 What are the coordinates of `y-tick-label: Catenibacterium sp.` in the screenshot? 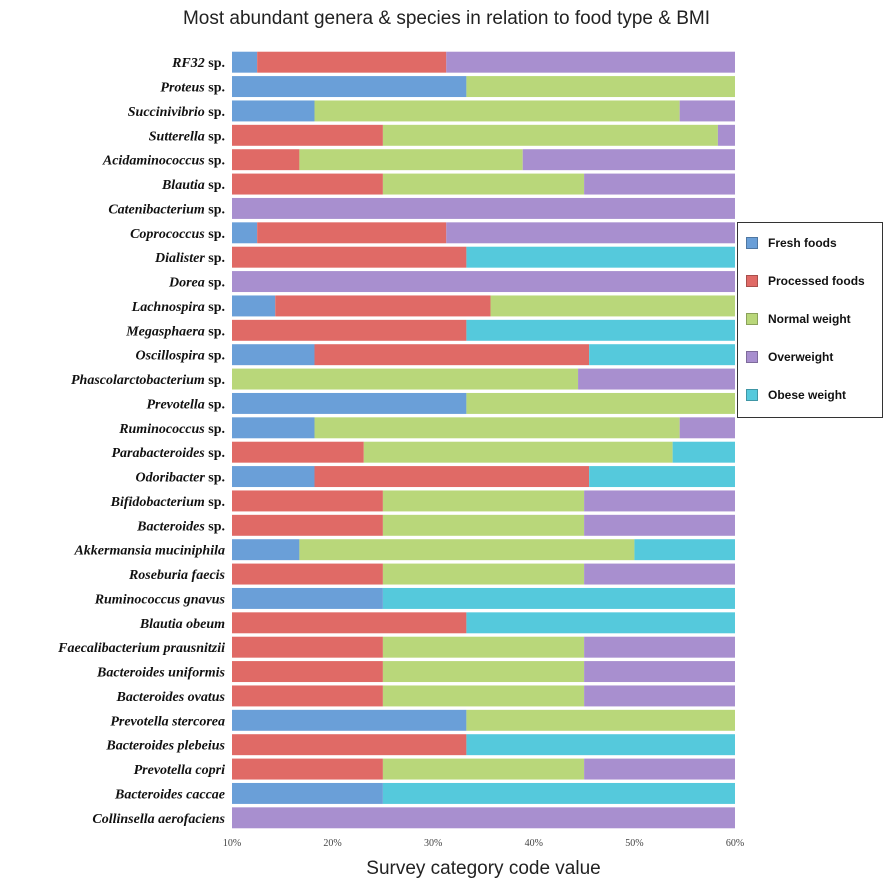 It's located at (166, 209).